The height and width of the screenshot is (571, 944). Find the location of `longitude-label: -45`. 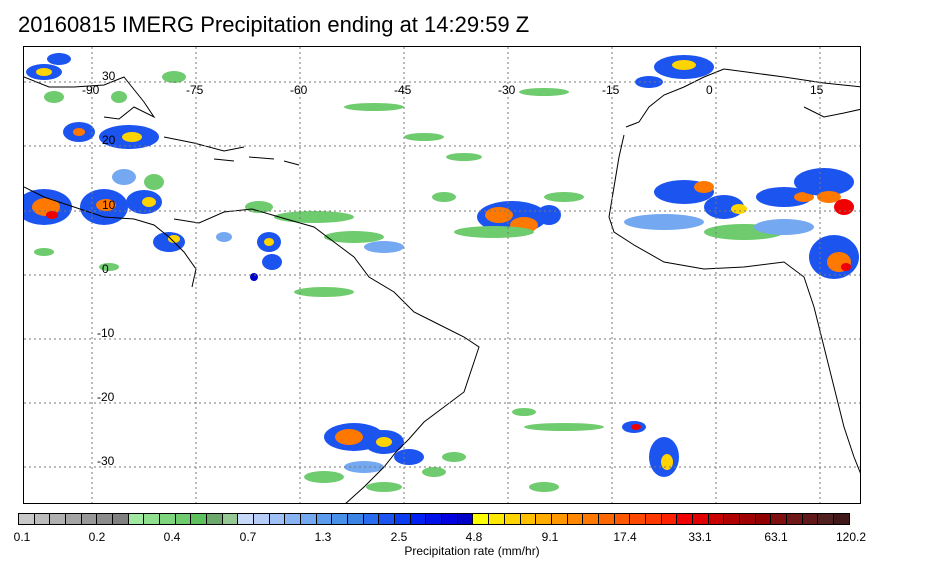

longitude-label: -45 is located at coordinates (403, 90).